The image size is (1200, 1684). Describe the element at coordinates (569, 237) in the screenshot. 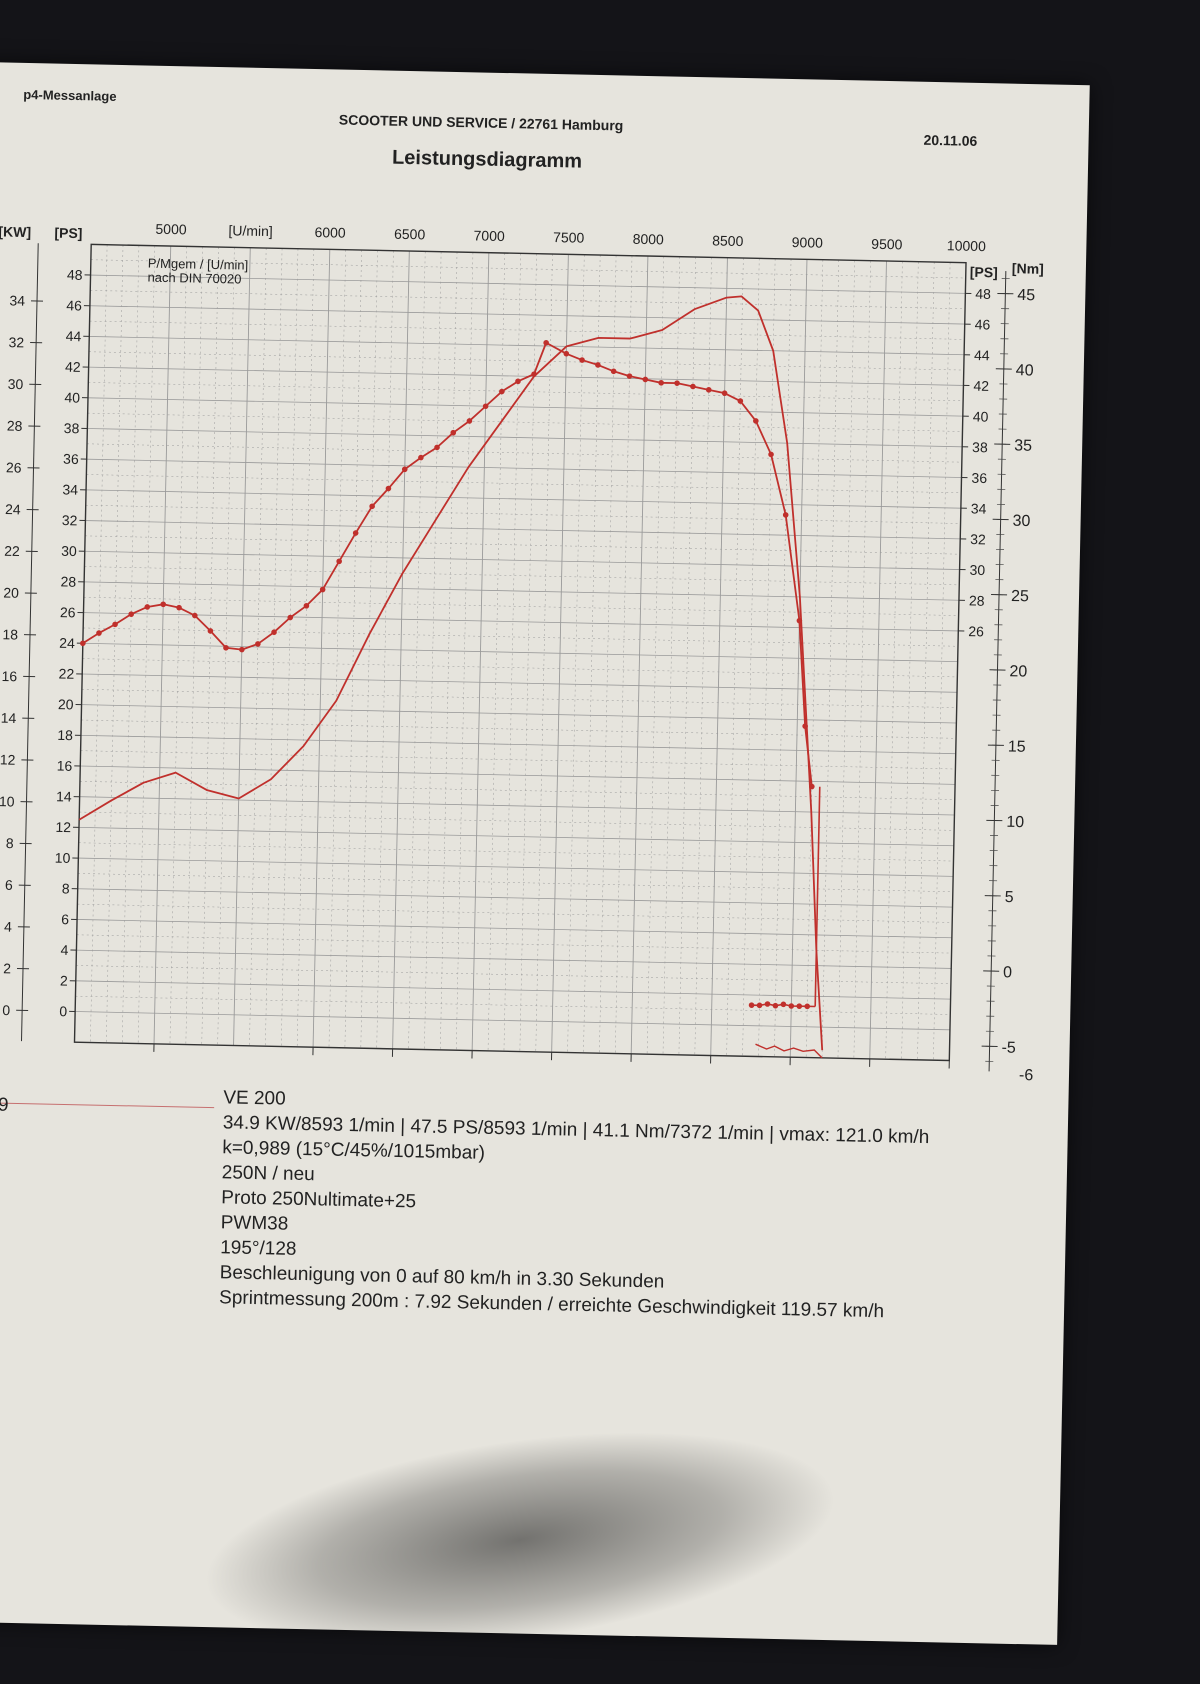

I see `x-tick-label-top: 7500` at that location.